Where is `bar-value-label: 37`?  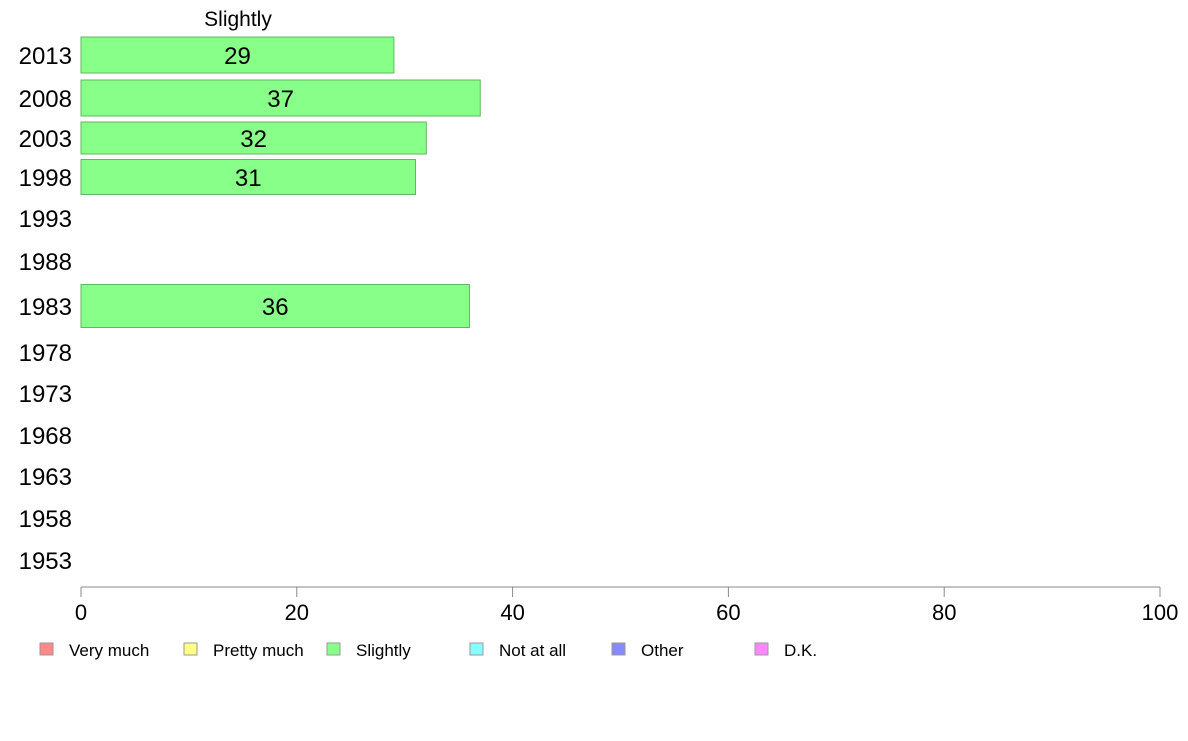 bar-value-label: 37 is located at coordinates (280, 99).